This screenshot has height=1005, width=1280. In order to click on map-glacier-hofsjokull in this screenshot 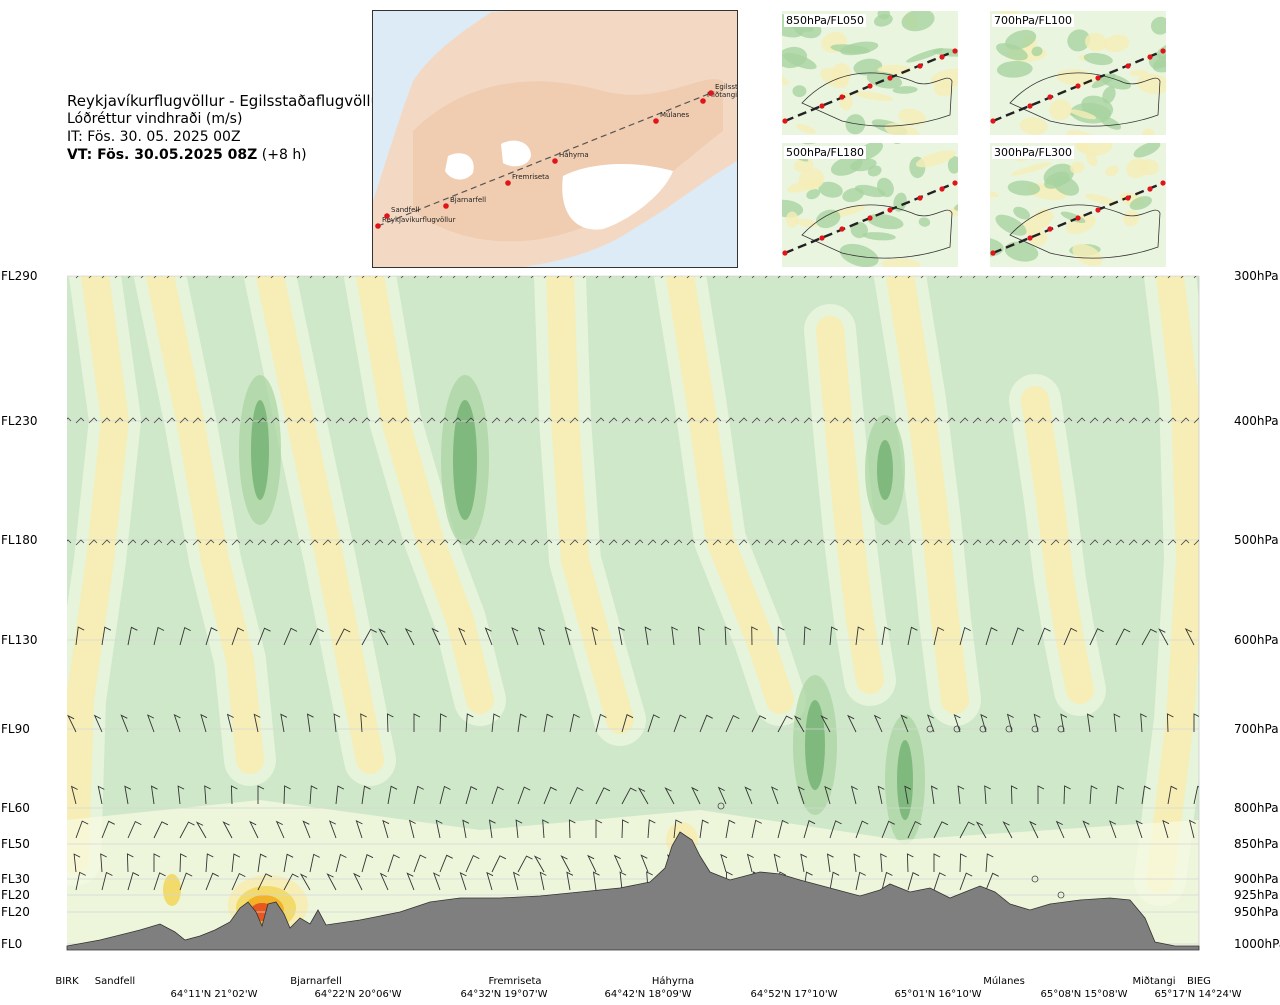, I will do `click(516, 153)`.